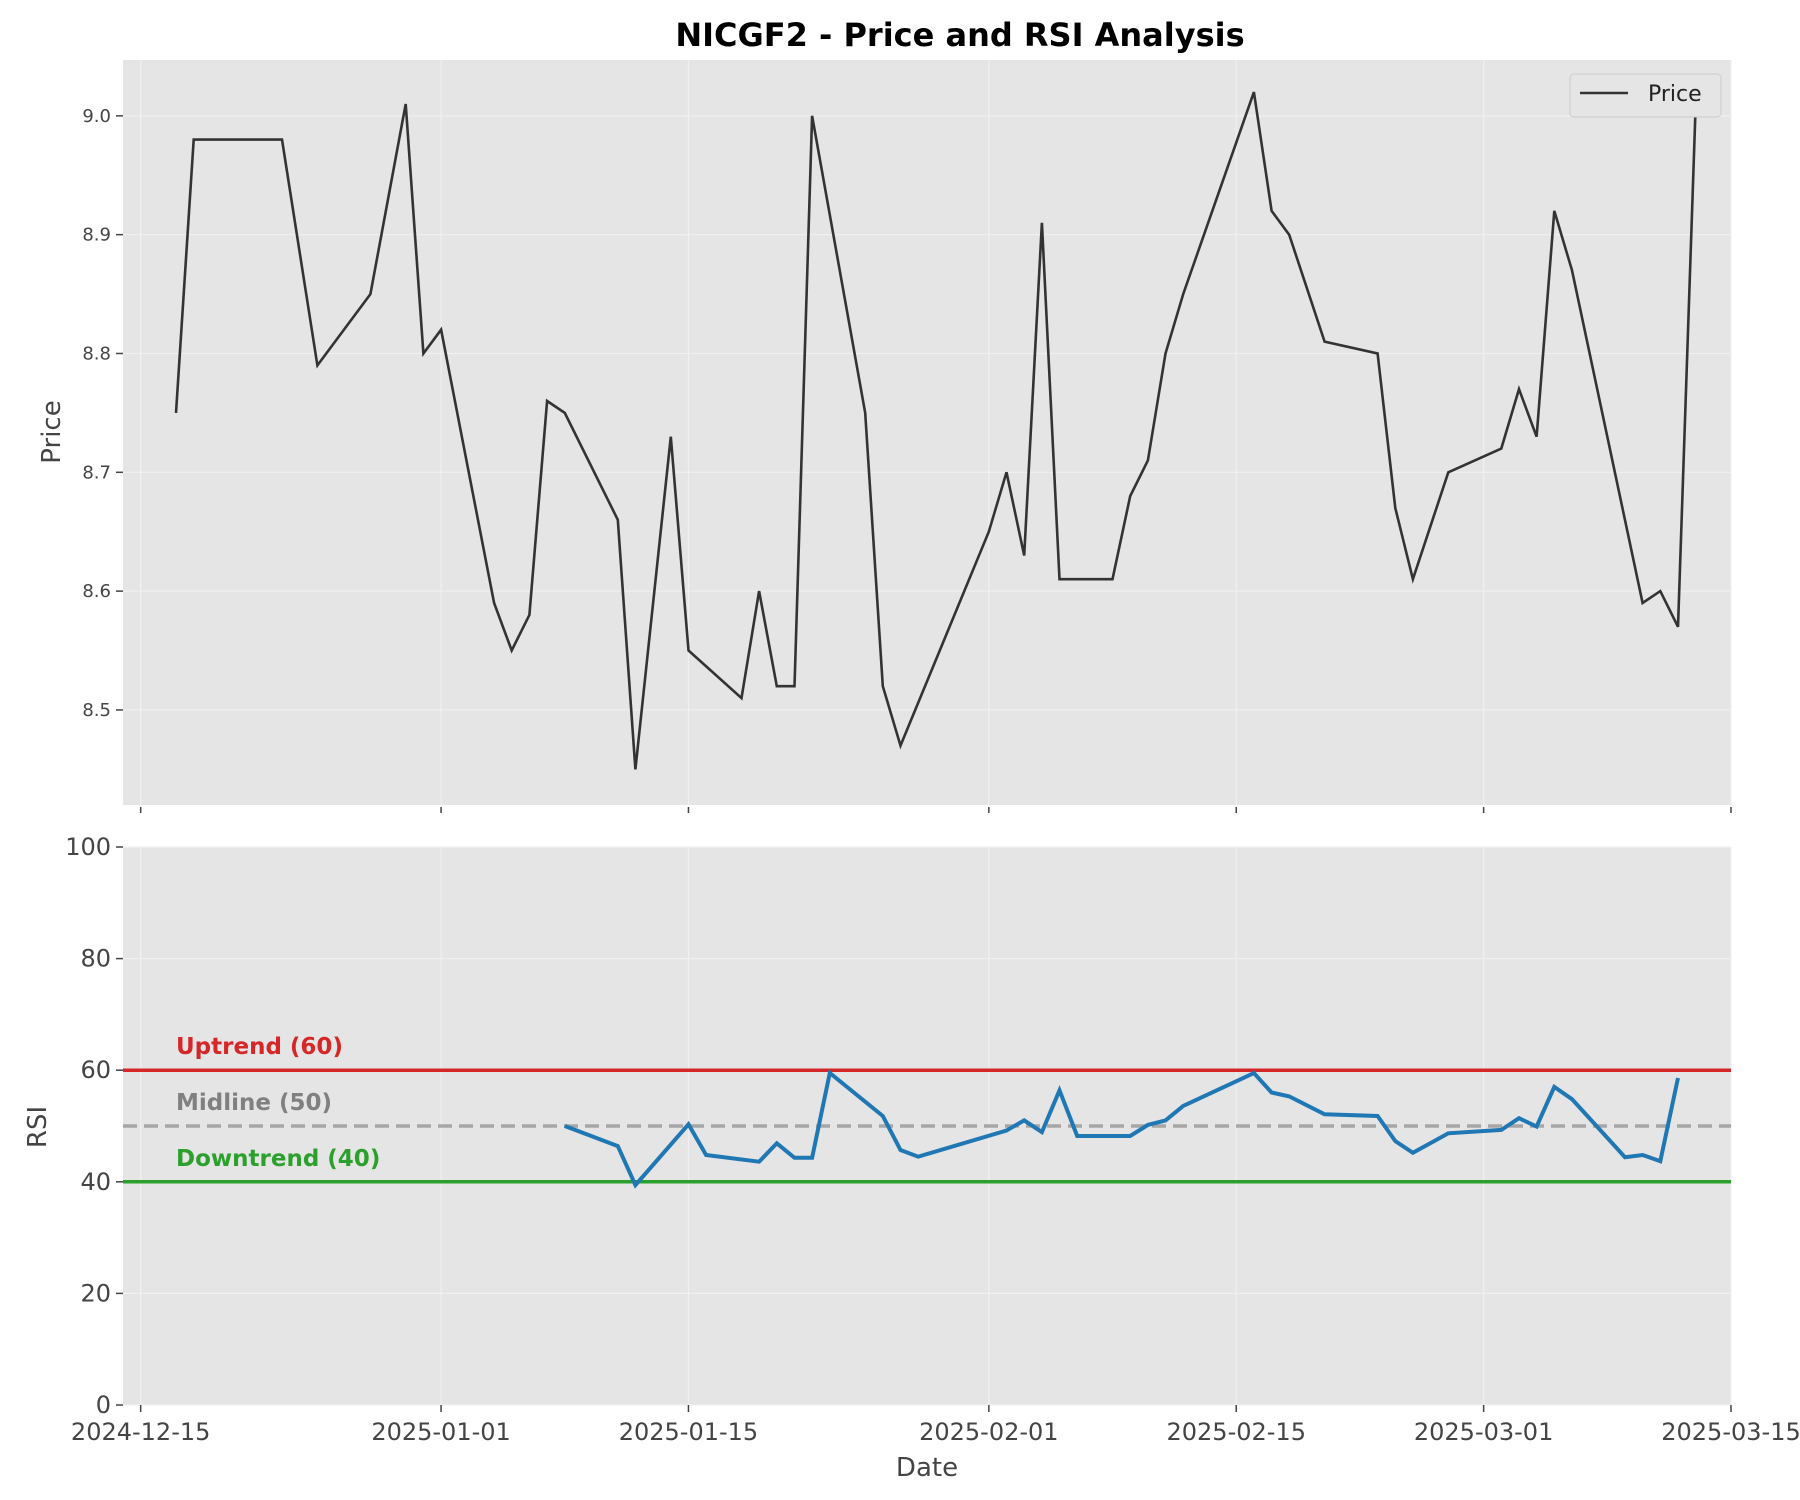 The image size is (1800, 1500). What do you see at coordinates (1483, 1432) in the screenshot?
I see `x-tick-label: 2025-03-01` at bounding box center [1483, 1432].